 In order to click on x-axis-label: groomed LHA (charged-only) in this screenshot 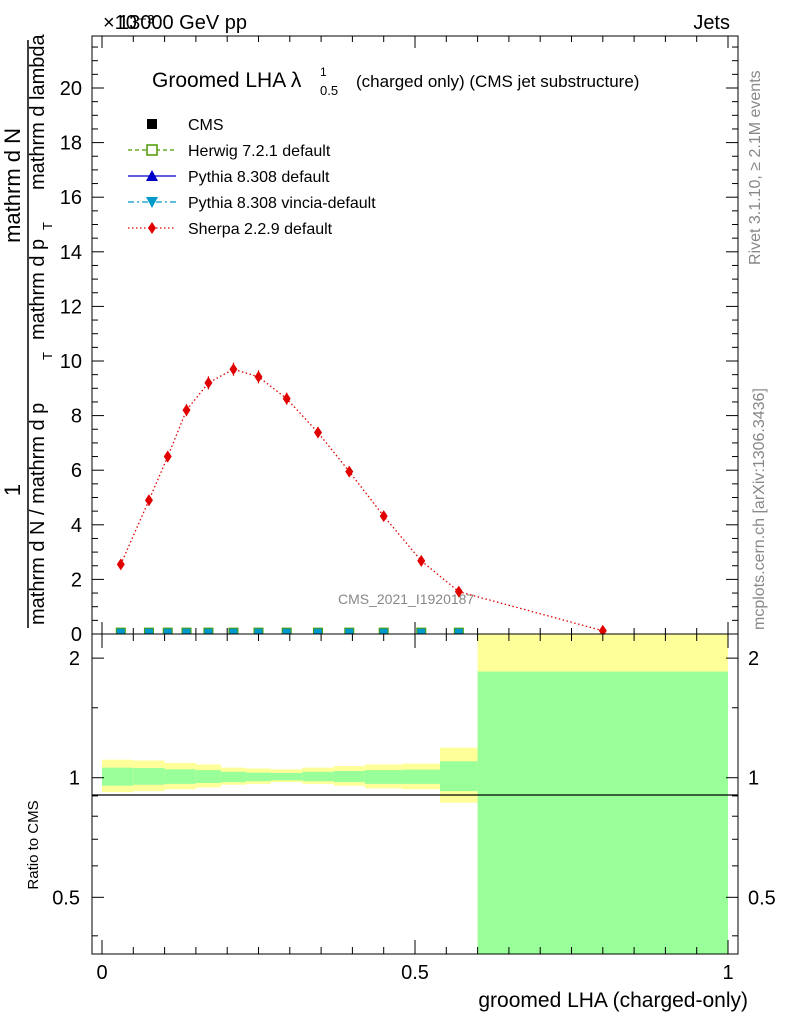, I will do `click(613, 1000)`.